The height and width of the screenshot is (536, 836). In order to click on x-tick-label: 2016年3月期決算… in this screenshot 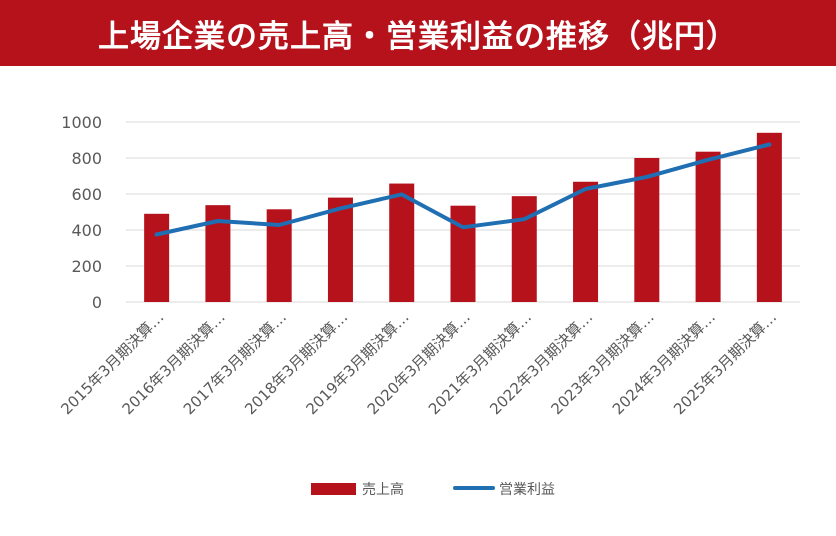, I will do `click(174, 363)`.